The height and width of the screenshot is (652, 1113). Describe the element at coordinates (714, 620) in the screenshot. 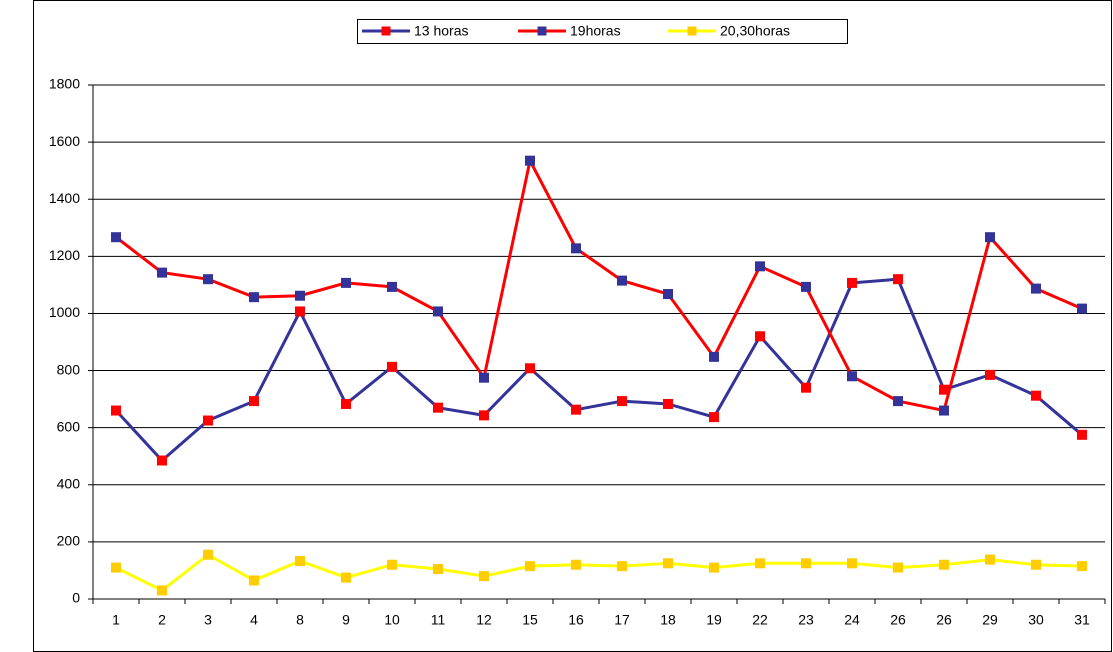

I see `x-tick-label: 19` at that location.